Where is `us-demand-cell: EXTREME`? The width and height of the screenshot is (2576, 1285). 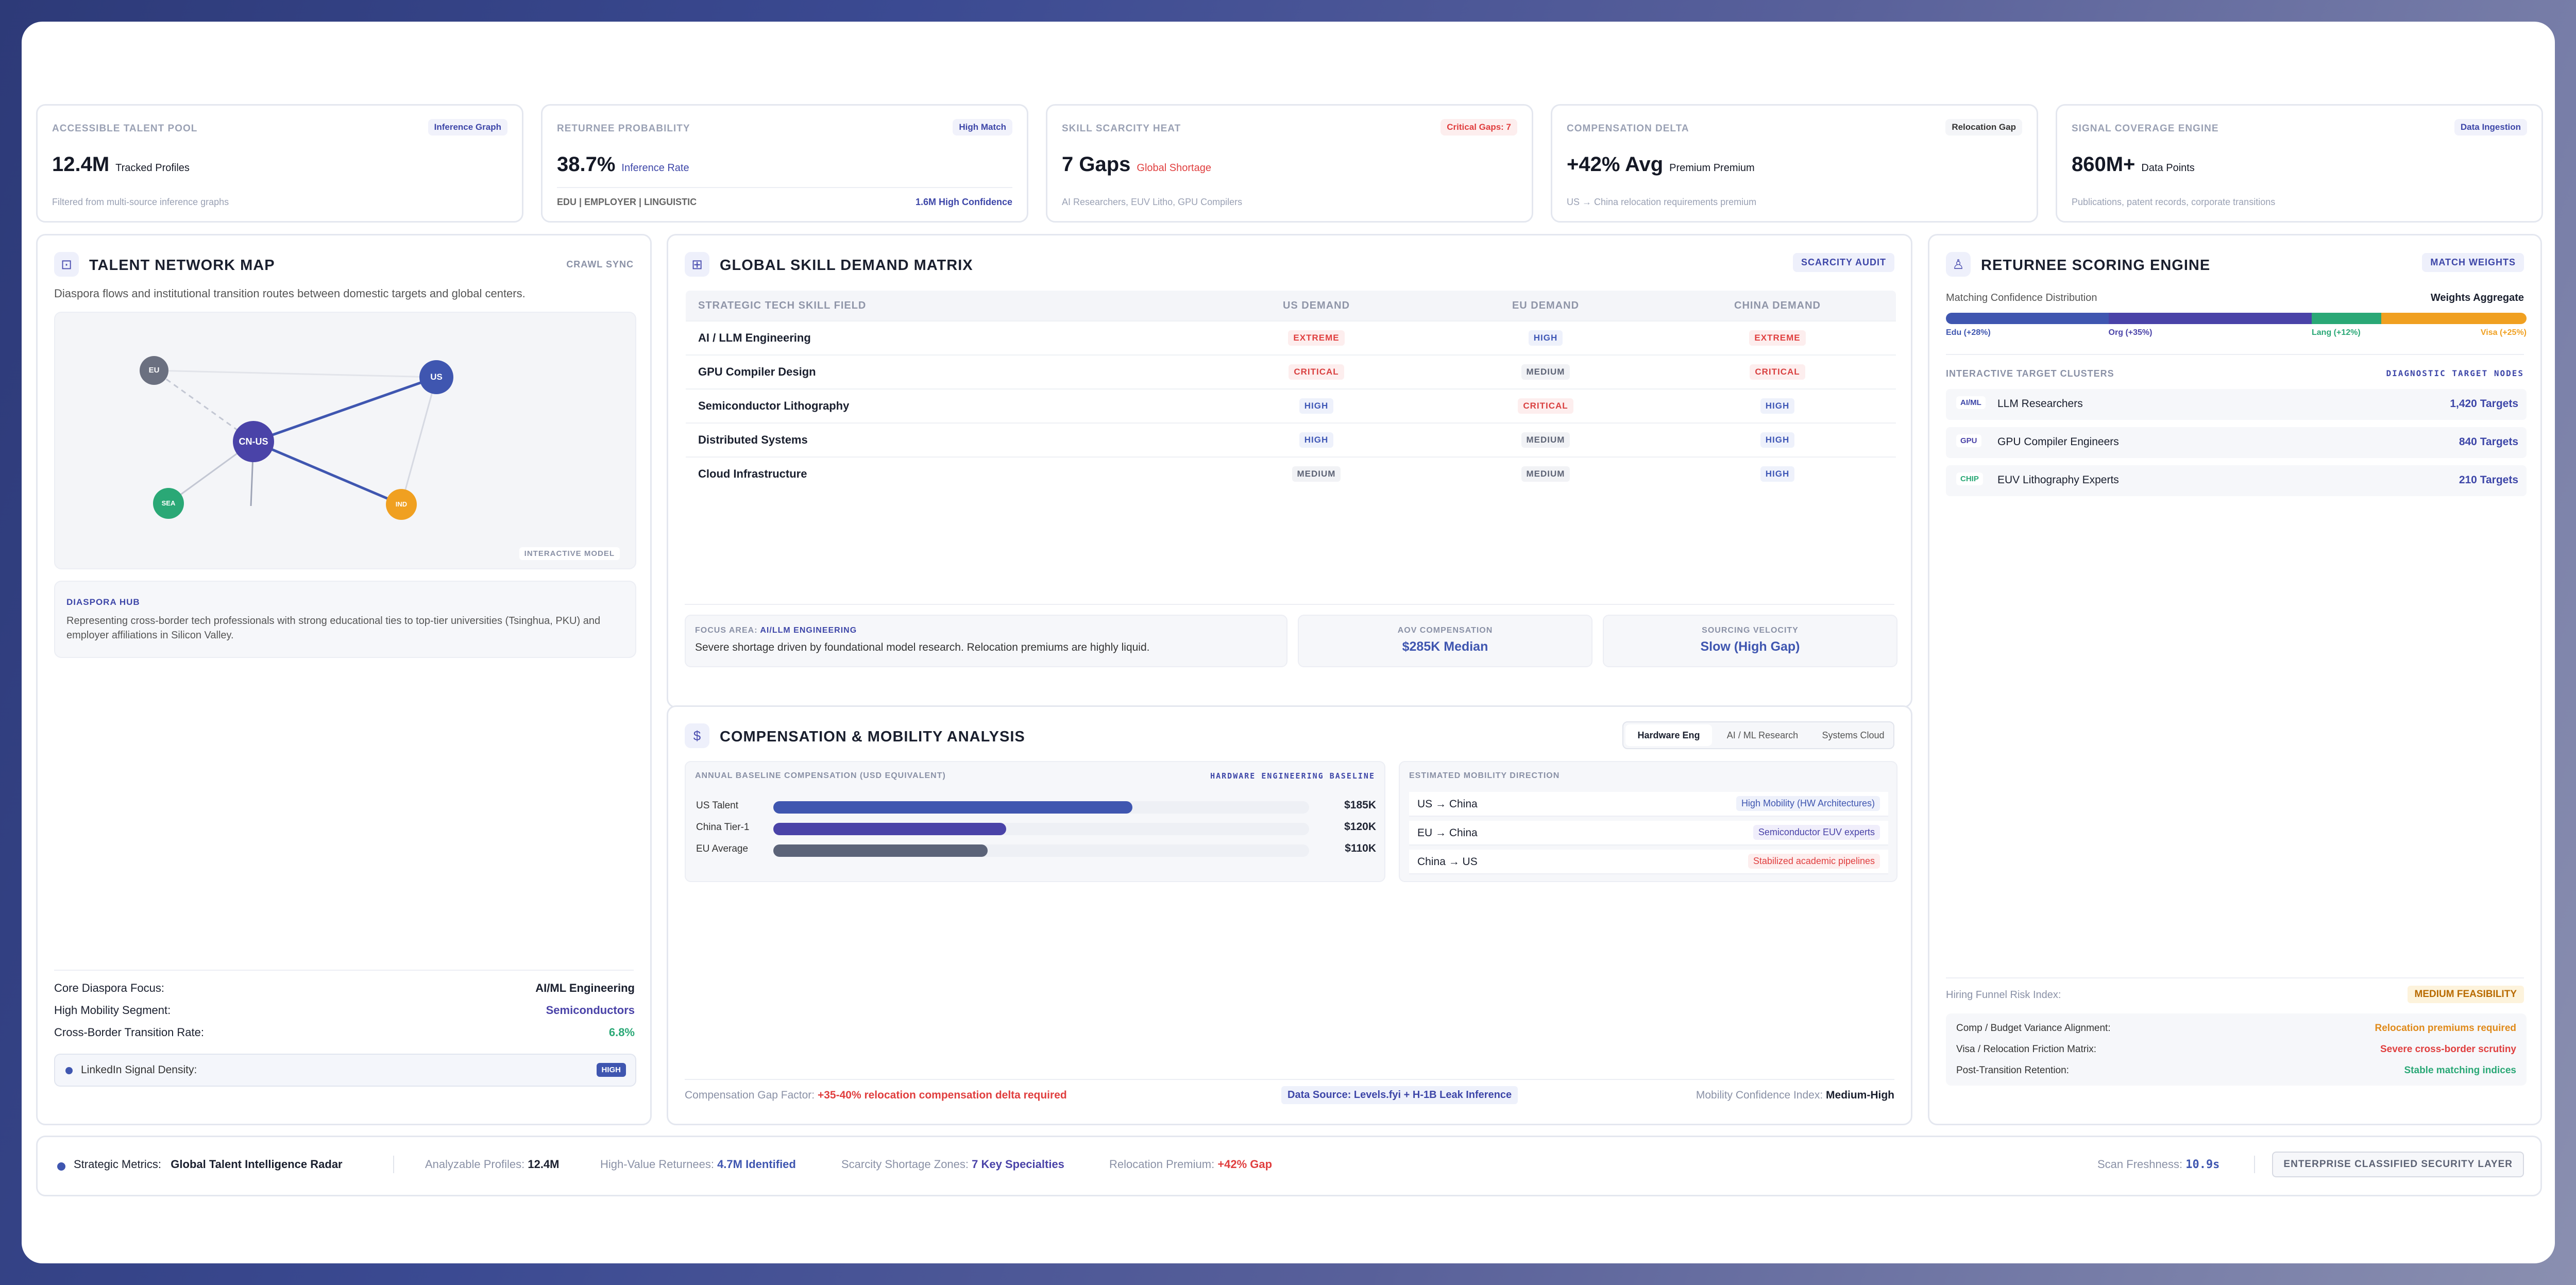
us-demand-cell: EXTREME is located at coordinates (1316, 337).